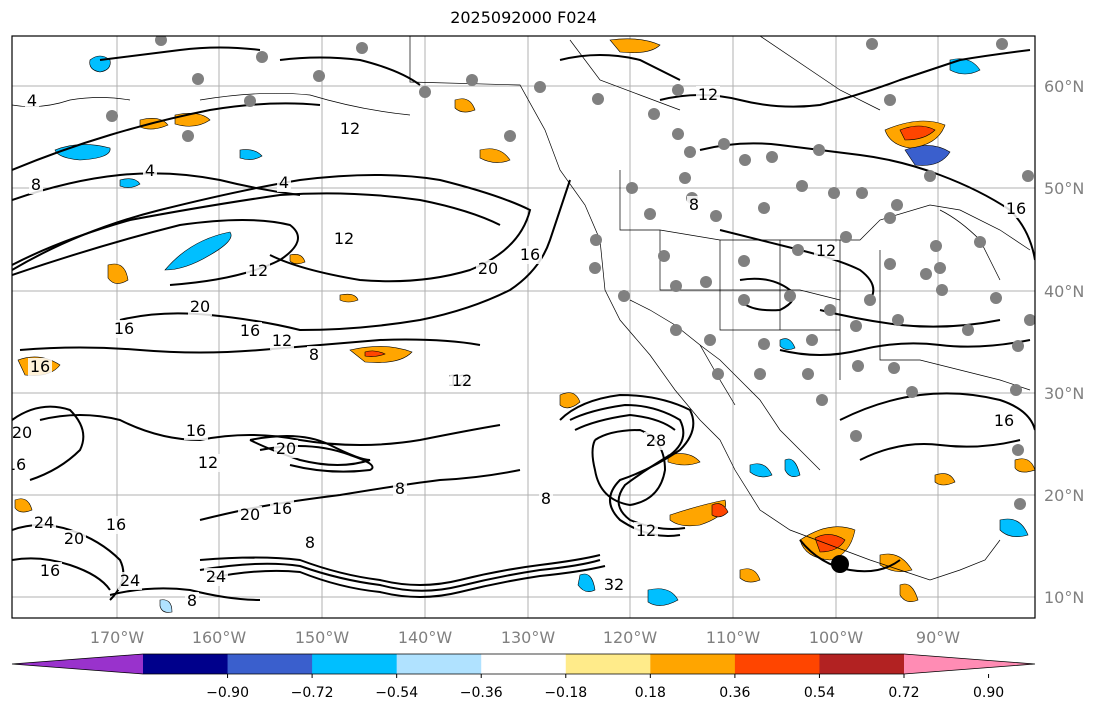  I want to click on colorbar-tick-label: −0.36, so click(481, 693).